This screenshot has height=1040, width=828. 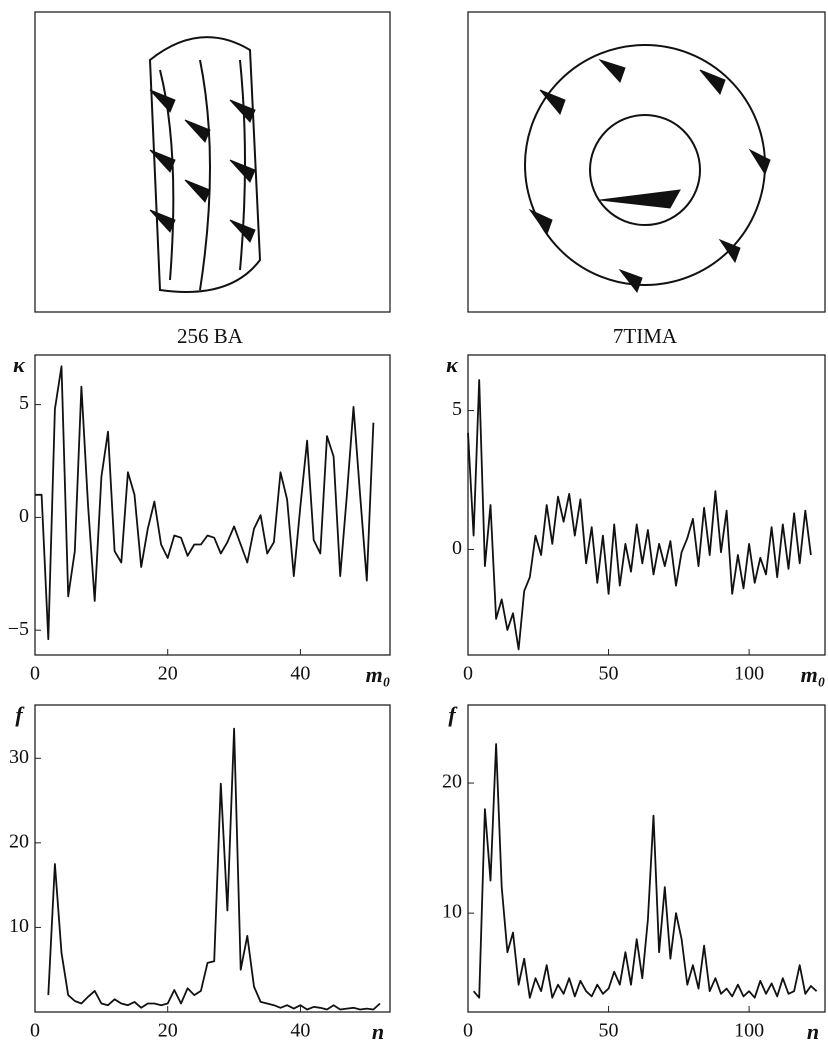 I want to click on y-tick-label: 30, so click(x=19, y=757).